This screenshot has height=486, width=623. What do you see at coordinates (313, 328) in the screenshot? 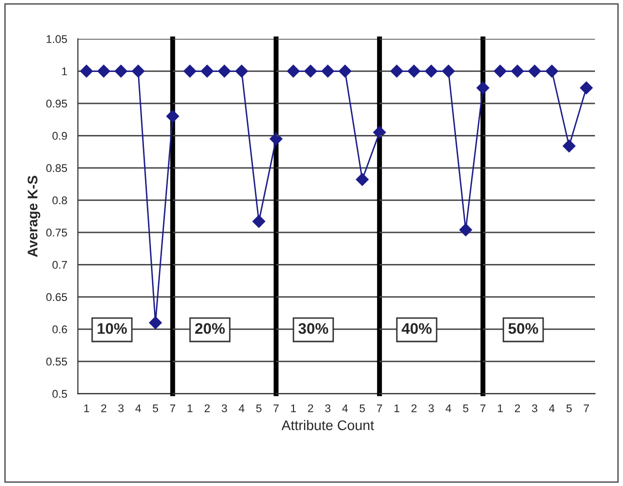
I see `annotation: 30%` at bounding box center [313, 328].